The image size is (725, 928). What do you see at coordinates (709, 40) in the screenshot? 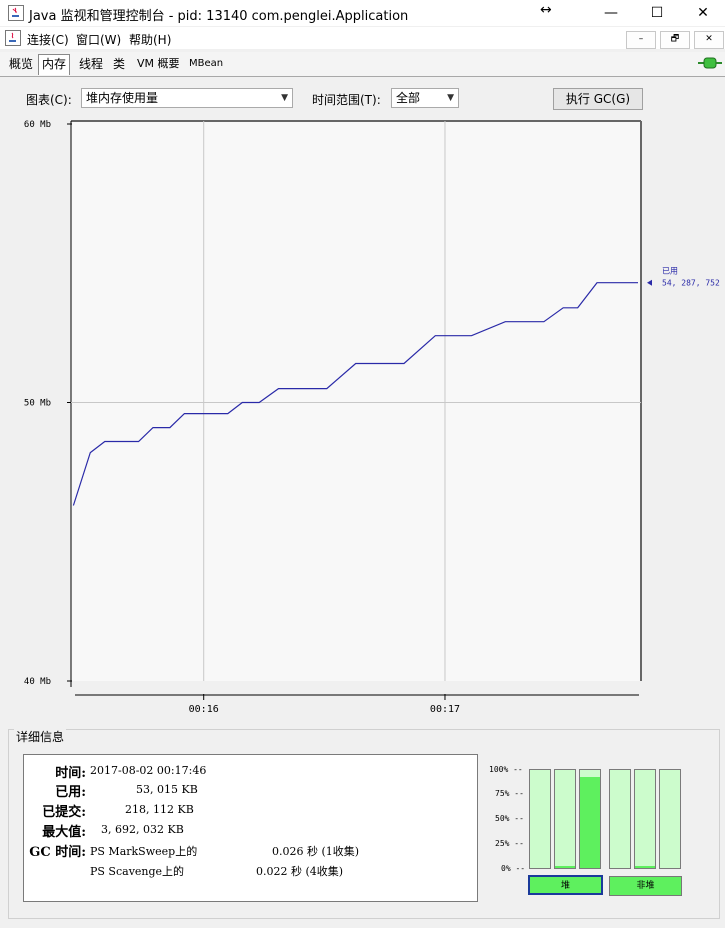
I see `mdi-close-button: ✕` at bounding box center [709, 40].